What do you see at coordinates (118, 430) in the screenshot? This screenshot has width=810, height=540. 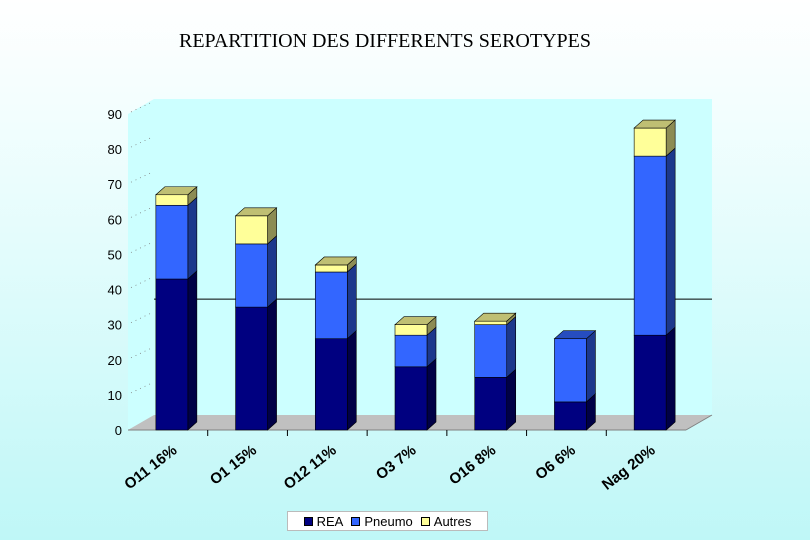 I see `y-tick-label: 0` at bounding box center [118, 430].